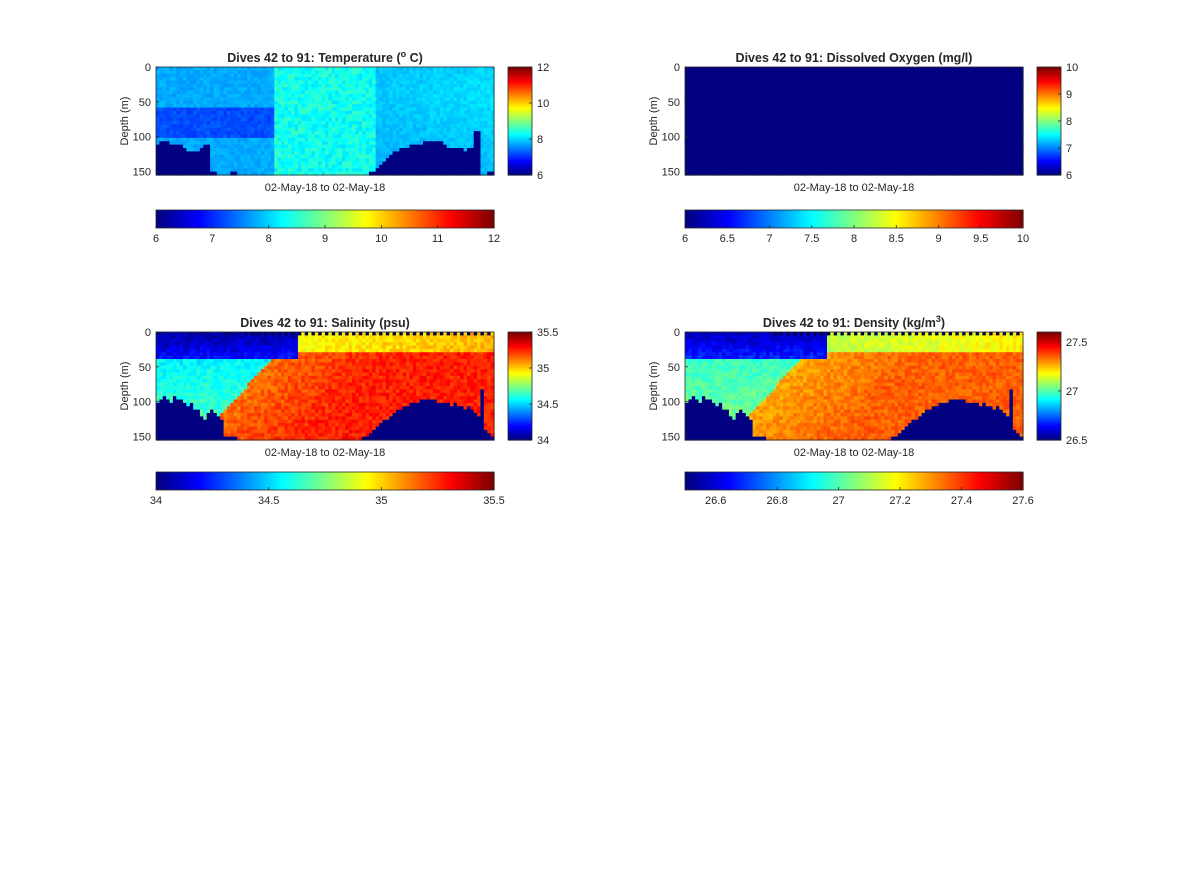 This screenshot has width=1200, height=886. I want to click on colorbar-horizontal-tick-label: 8, so click(269, 239).